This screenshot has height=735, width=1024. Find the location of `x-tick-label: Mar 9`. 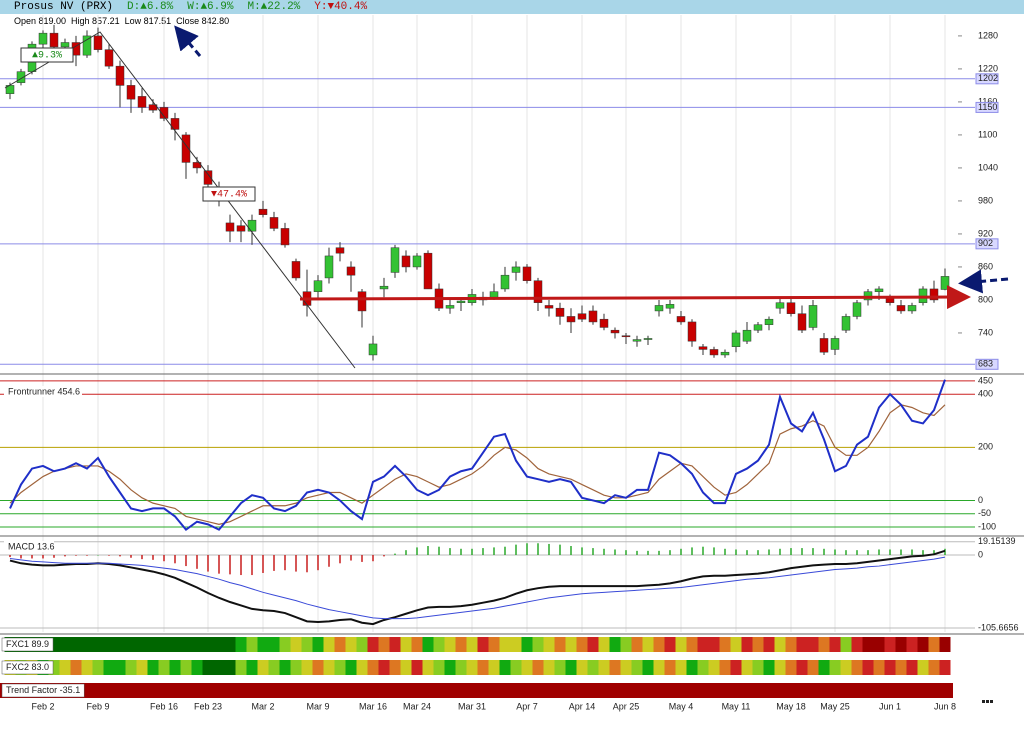

x-tick-label: Mar 9 is located at coordinates (317, 706).